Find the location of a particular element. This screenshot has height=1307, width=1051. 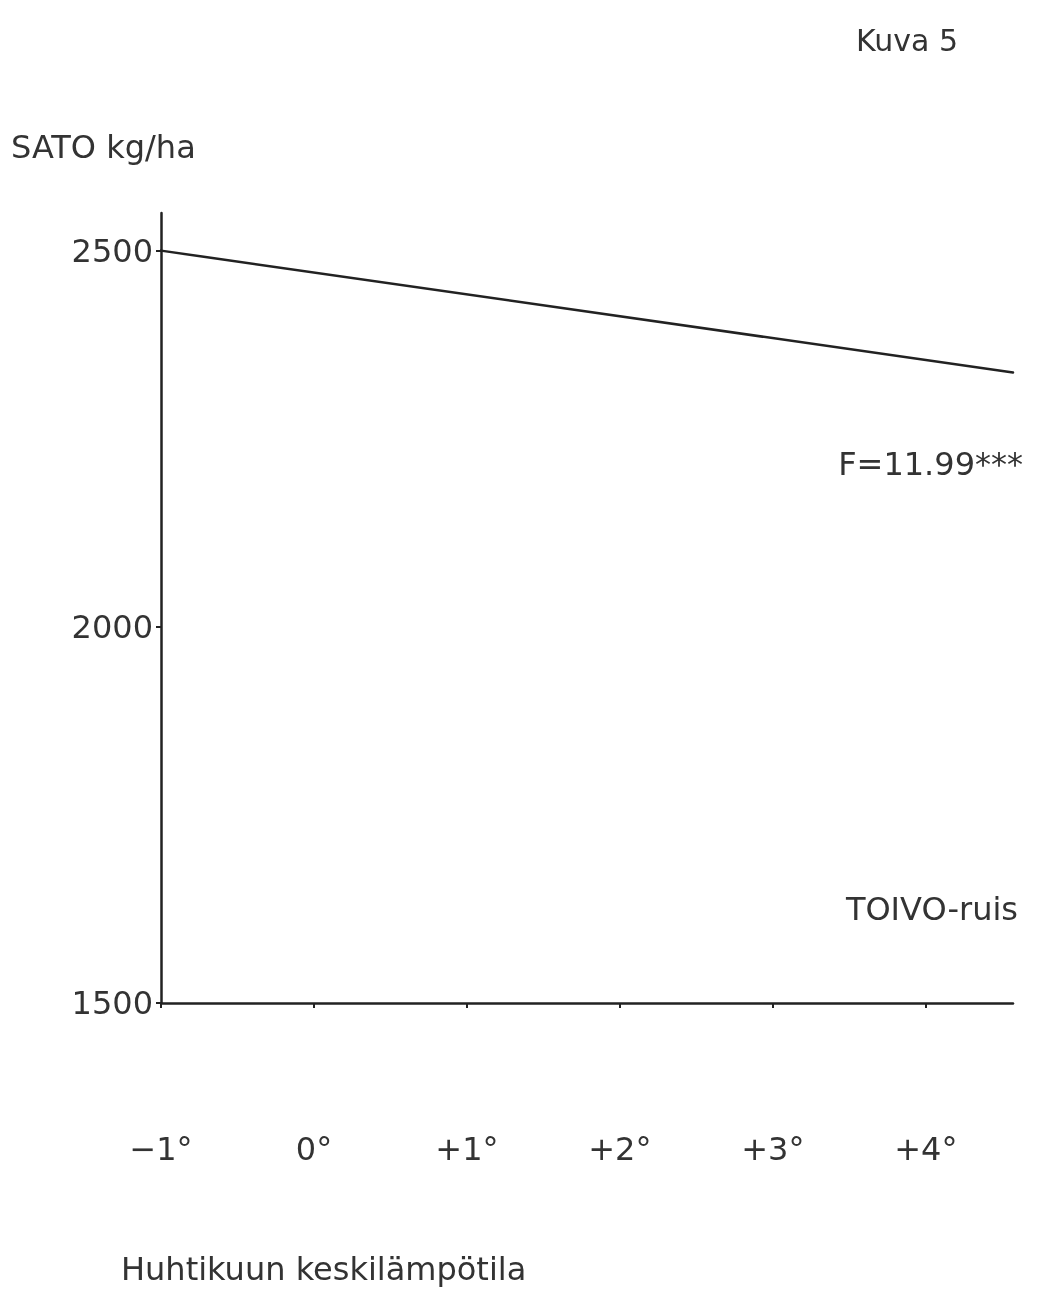

x-tick-label: +3° is located at coordinates (773, 1149).